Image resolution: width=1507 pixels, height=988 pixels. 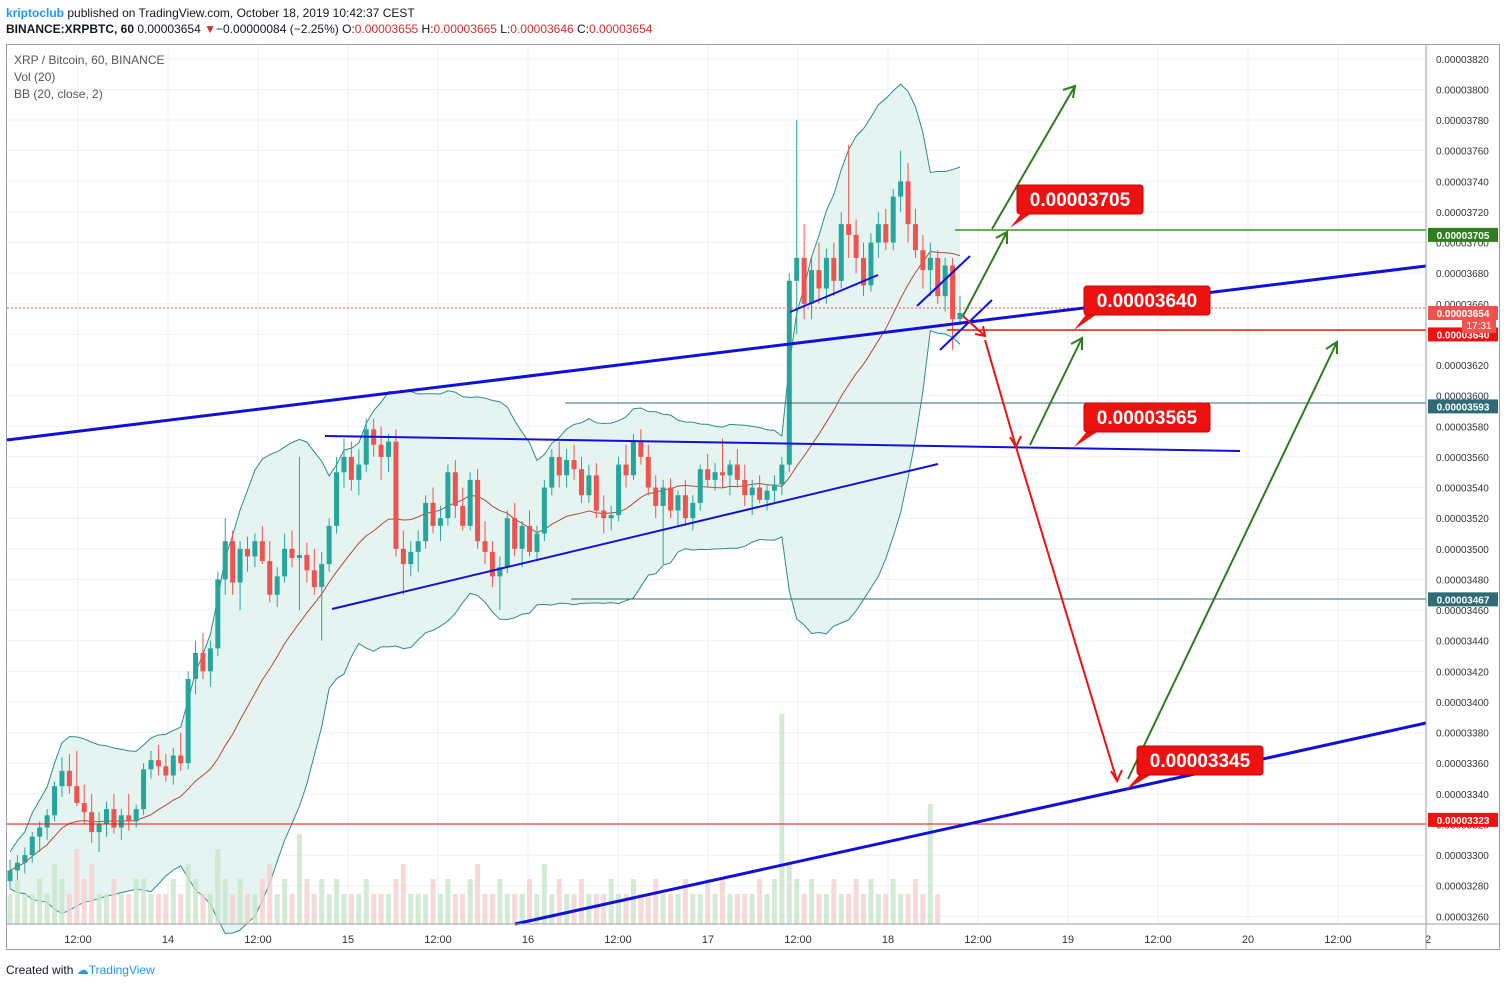 I want to click on y-tick-label: 0.00003260, so click(x=1462, y=917).